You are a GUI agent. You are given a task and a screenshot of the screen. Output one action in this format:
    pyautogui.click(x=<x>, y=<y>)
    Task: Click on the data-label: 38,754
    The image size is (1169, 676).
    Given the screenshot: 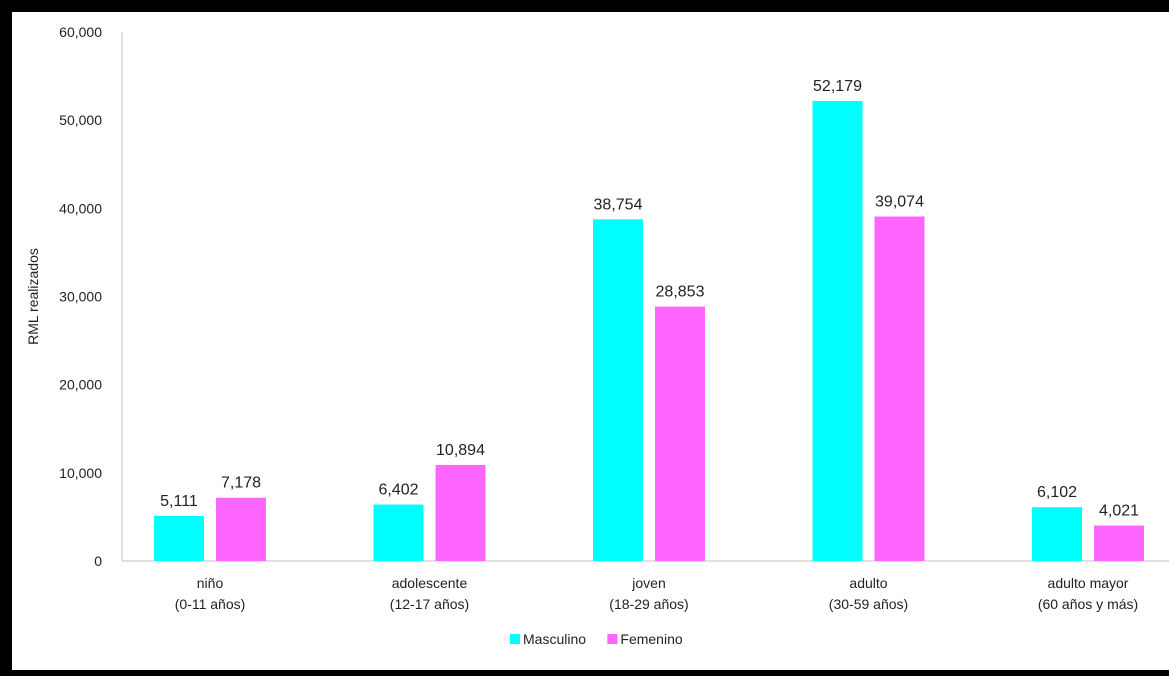 What is the action you would take?
    pyautogui.click(x=618, y=204)
    